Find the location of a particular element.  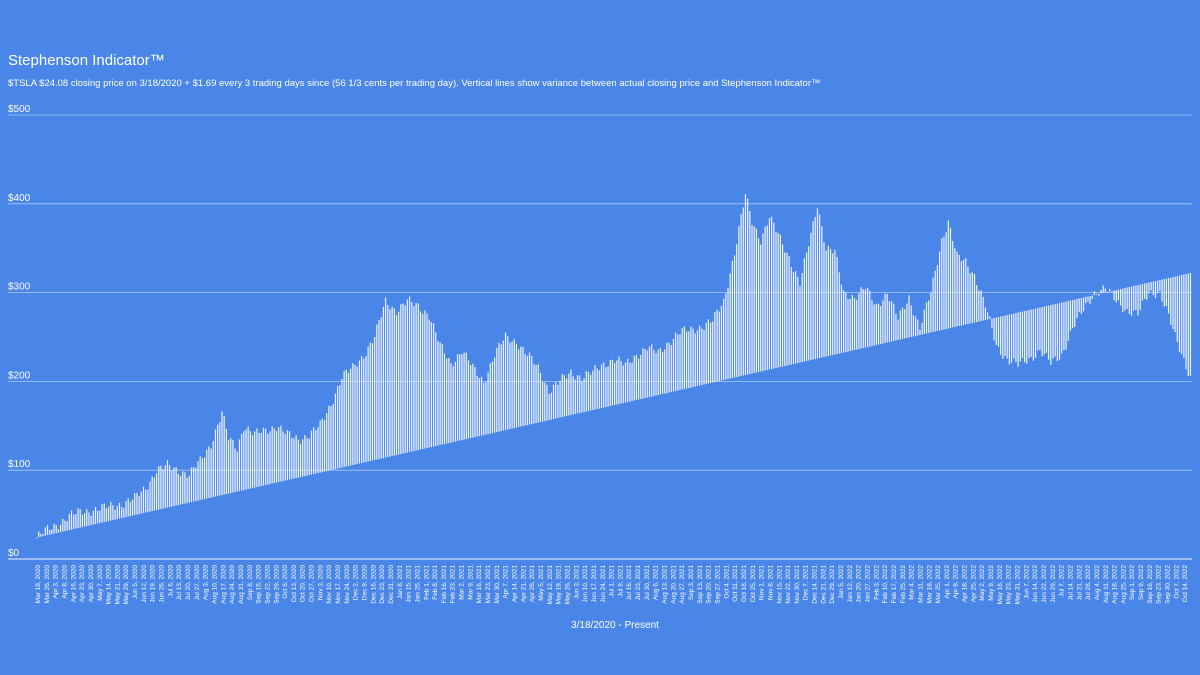

x-tick-label: May 19, 2021 is located at coordinates (559, 585).